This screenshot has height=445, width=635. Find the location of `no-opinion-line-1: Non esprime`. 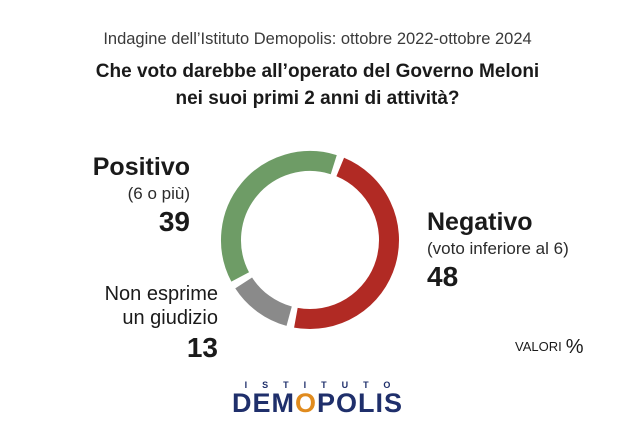

no-opinion-line-1: Non esprime is located at coordinates (161, 294).